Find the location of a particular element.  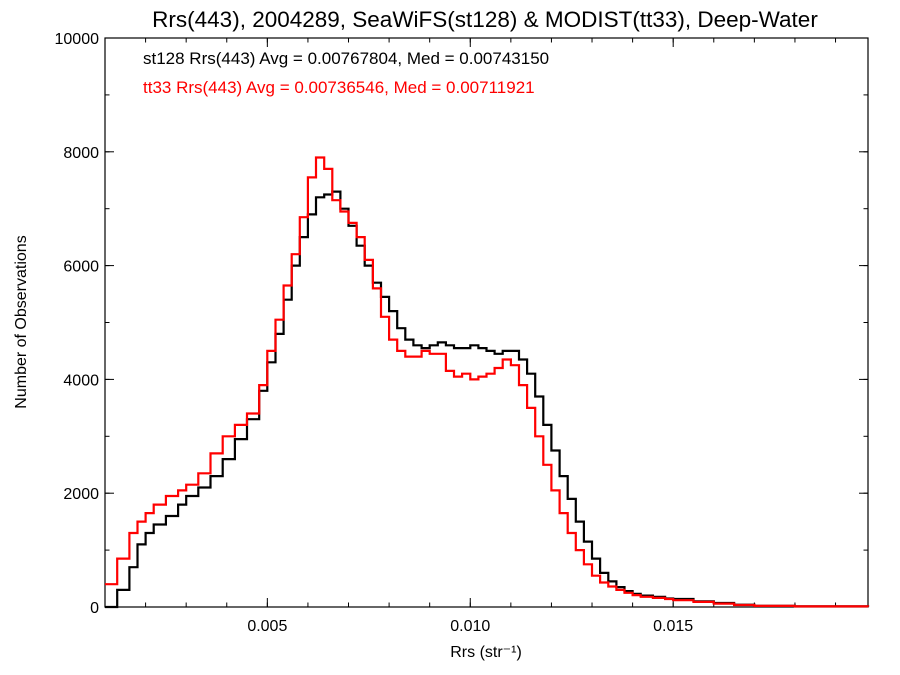

y-tick-label: 6000 is located at coordinates (81, 267).